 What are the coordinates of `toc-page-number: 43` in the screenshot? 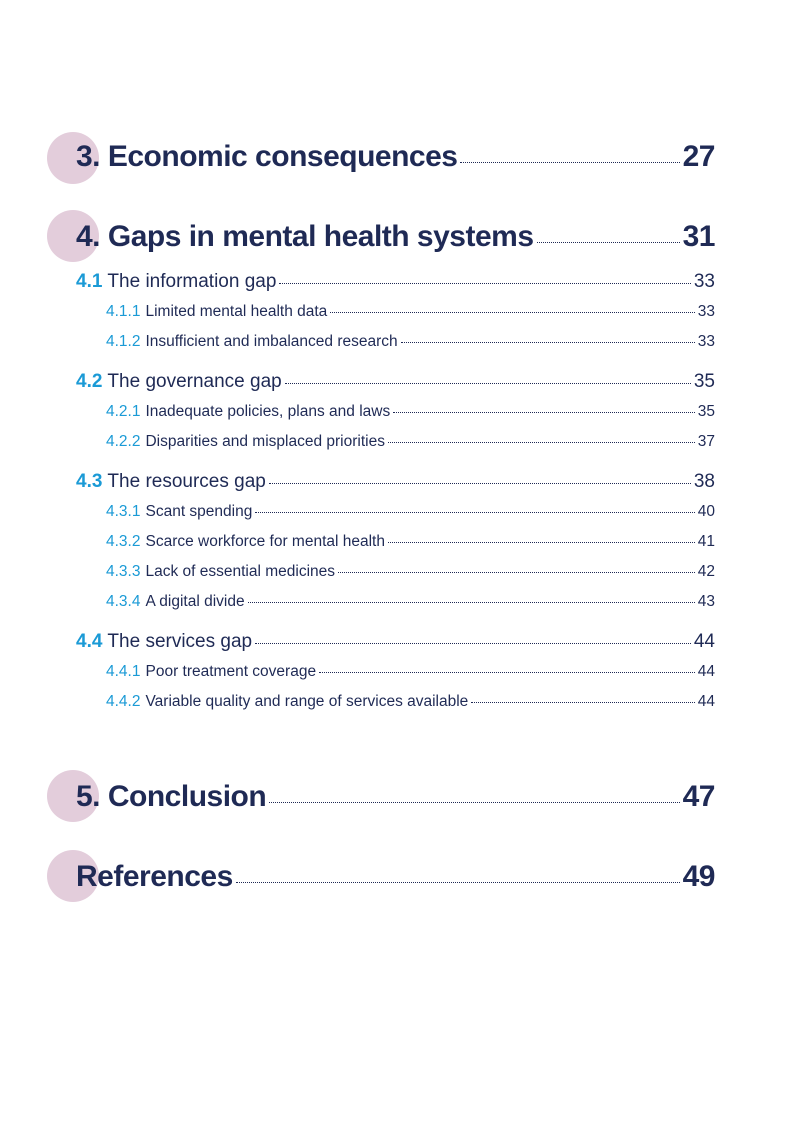 It's located at (706, 601).